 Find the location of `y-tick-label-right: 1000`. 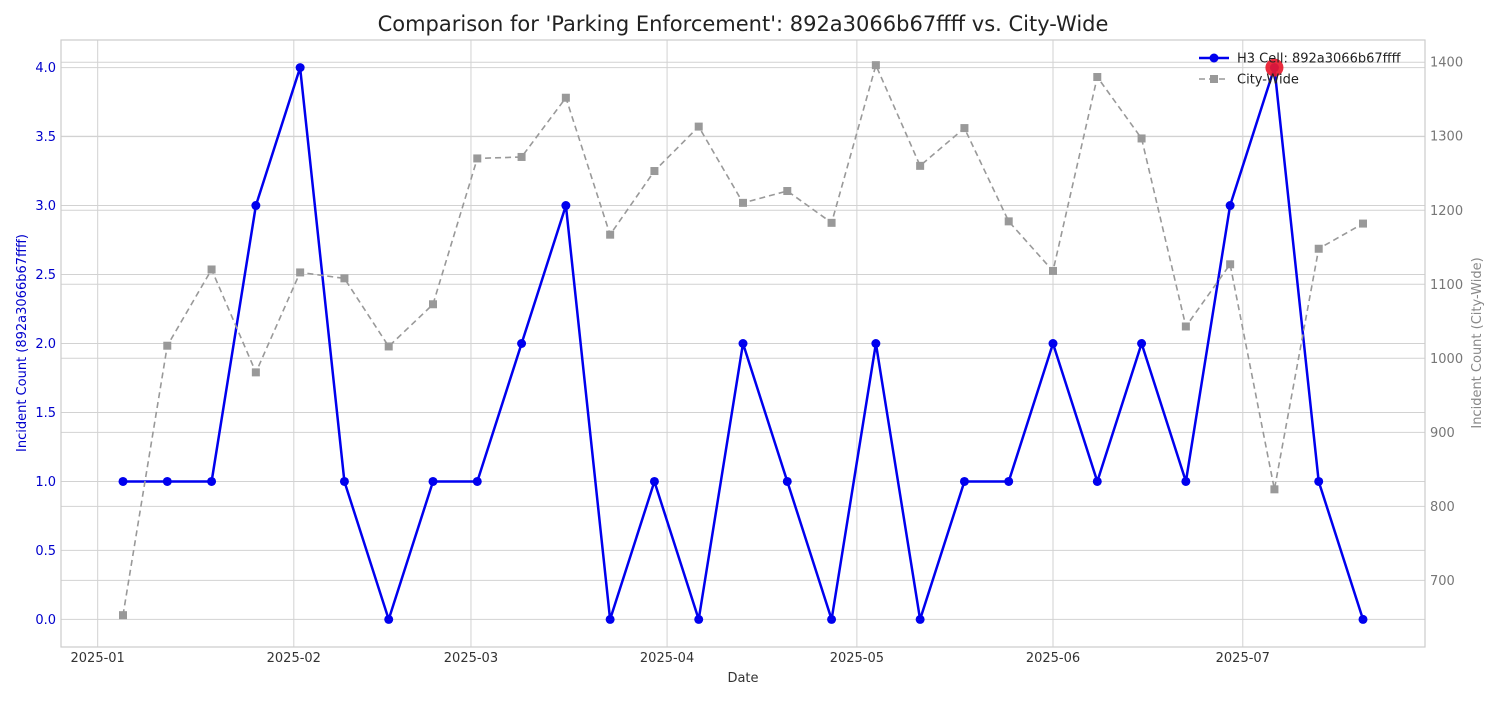

y-tick-label-right: 1000 is located at coordinates (1446, 359).